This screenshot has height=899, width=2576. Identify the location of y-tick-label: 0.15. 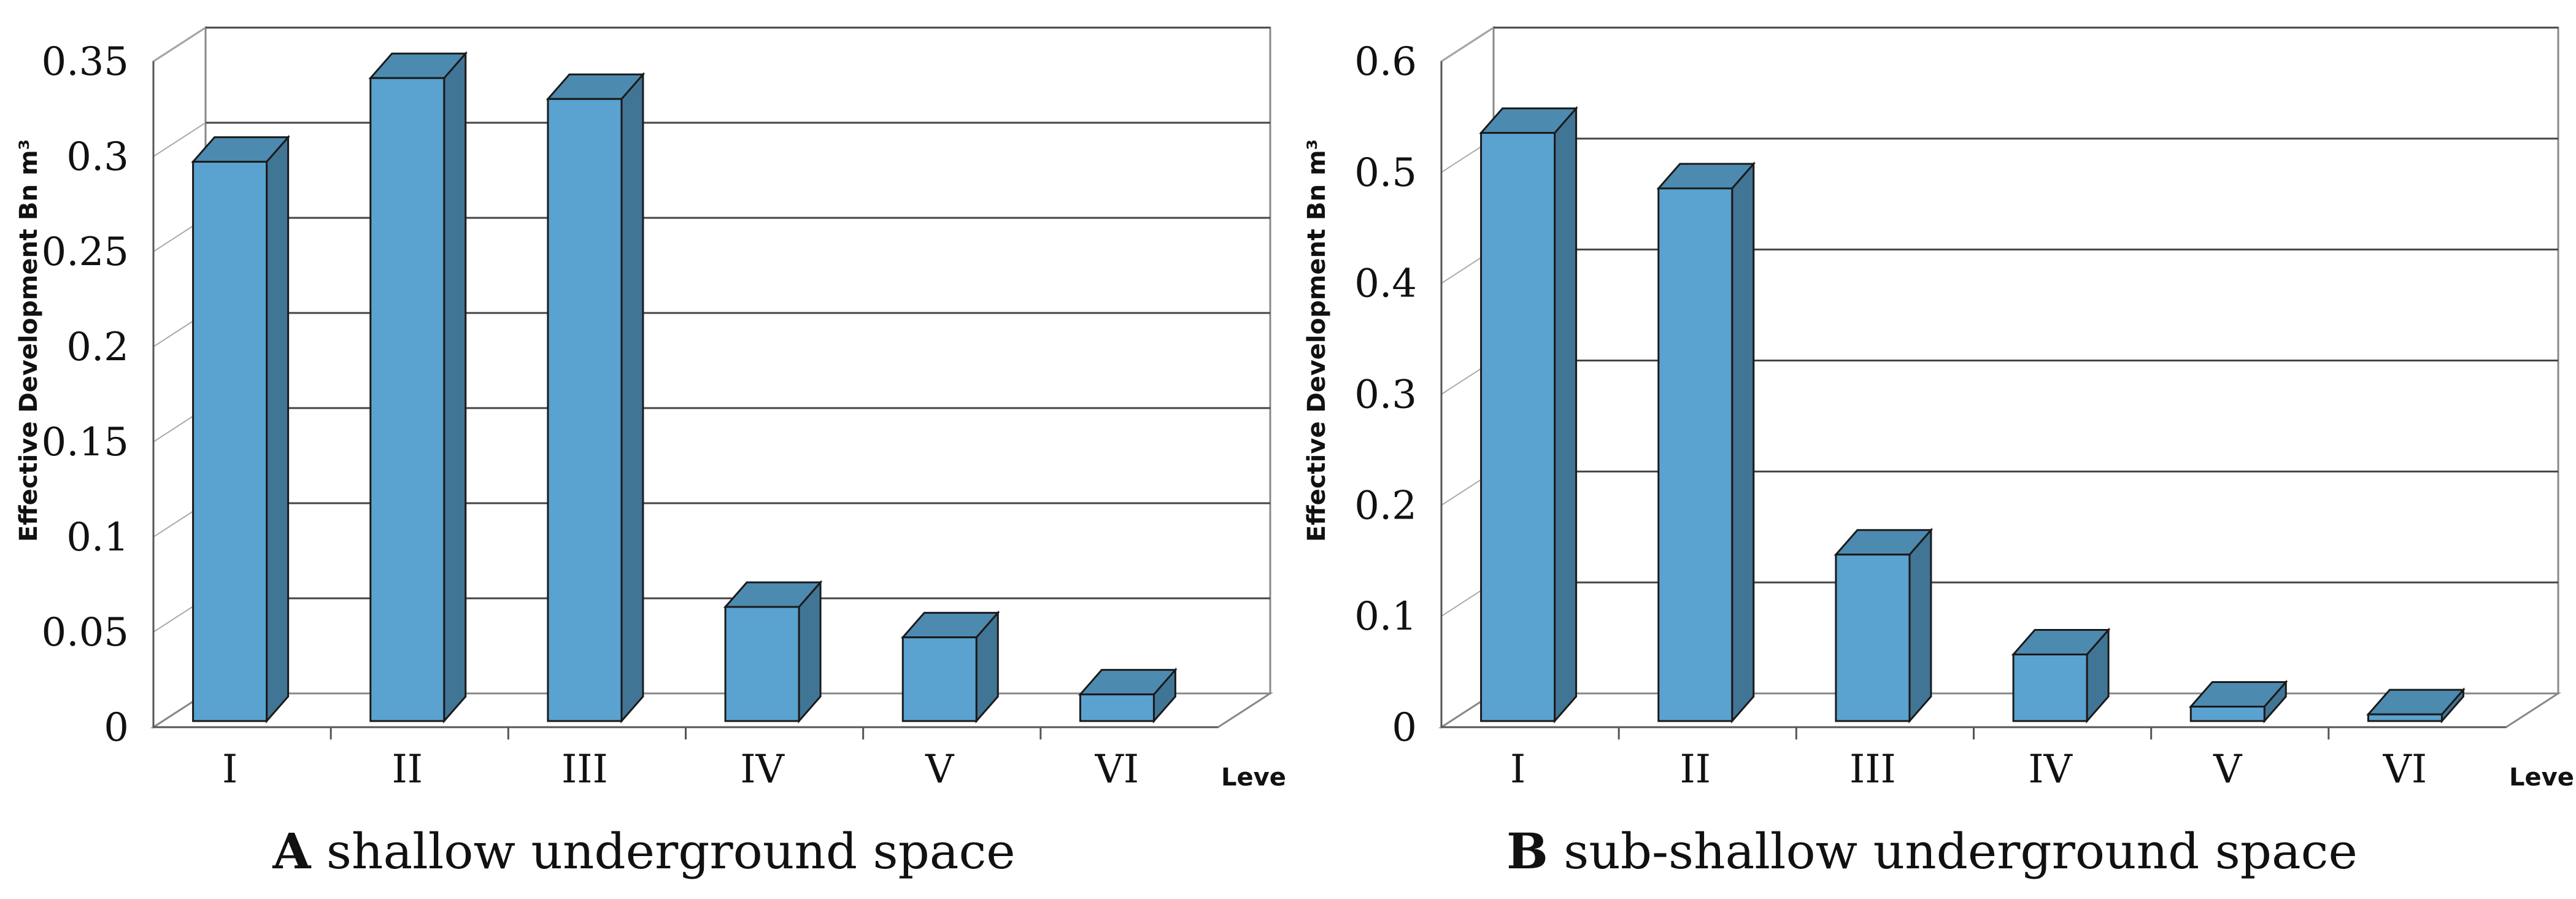
(85, 442).